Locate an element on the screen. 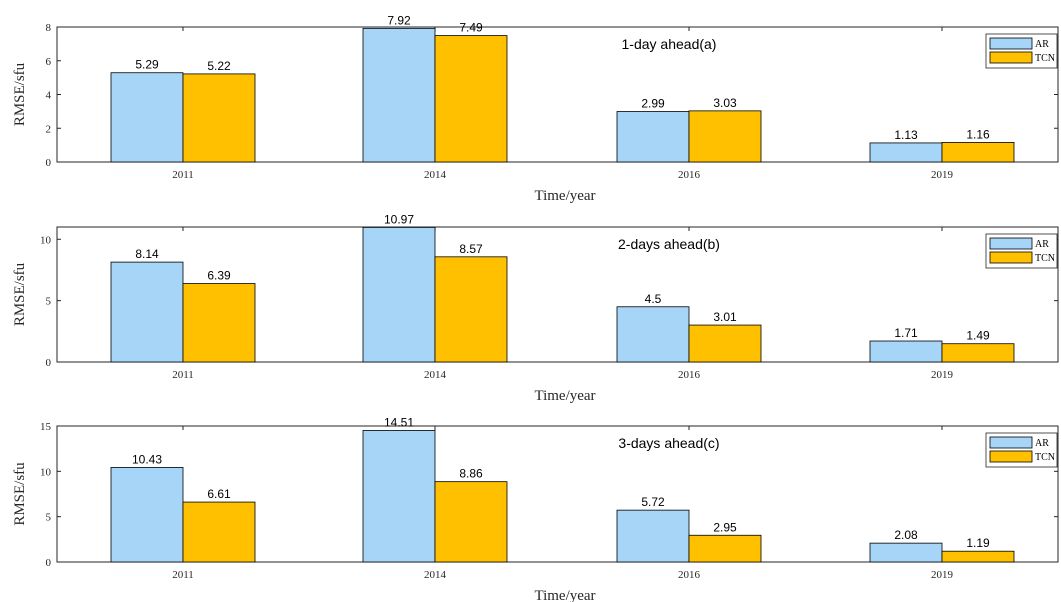 This screenshot has height=602, width=1061. data-label-ar: 4.5 is located at coordinates (653, 299).